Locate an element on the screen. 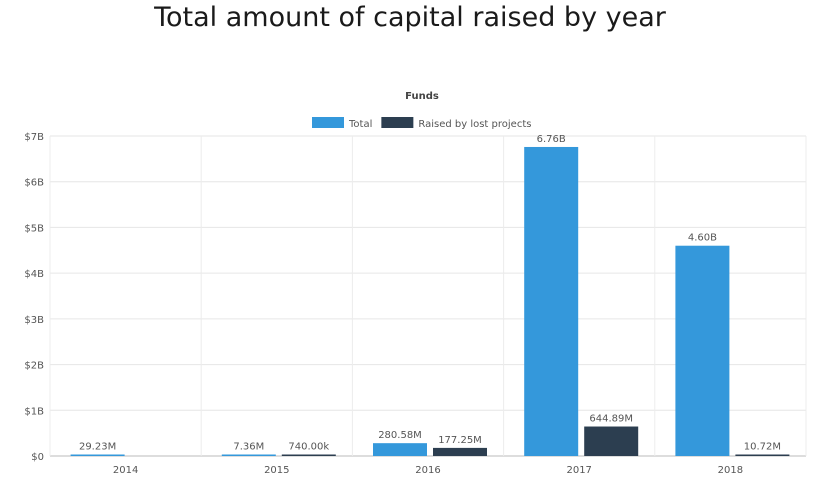 The height and width of the screenshot is (486, 820). y-axis: $0 $1B $2B $3B $4B $5B $6B $7B is located at coordinates (34, 297).